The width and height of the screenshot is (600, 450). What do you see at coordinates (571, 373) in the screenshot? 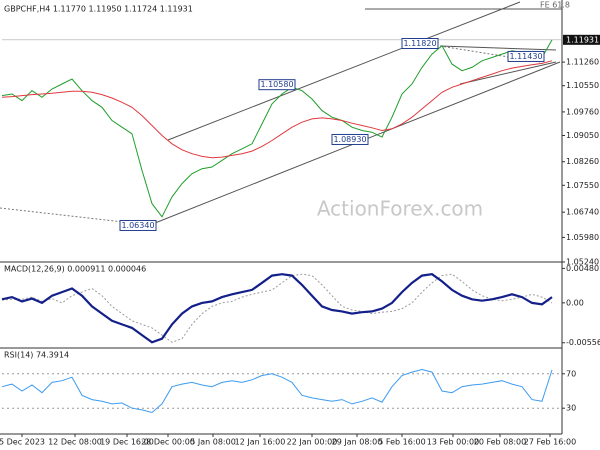
I see `y-tick-label: 70` at bounding box center [571, 373].